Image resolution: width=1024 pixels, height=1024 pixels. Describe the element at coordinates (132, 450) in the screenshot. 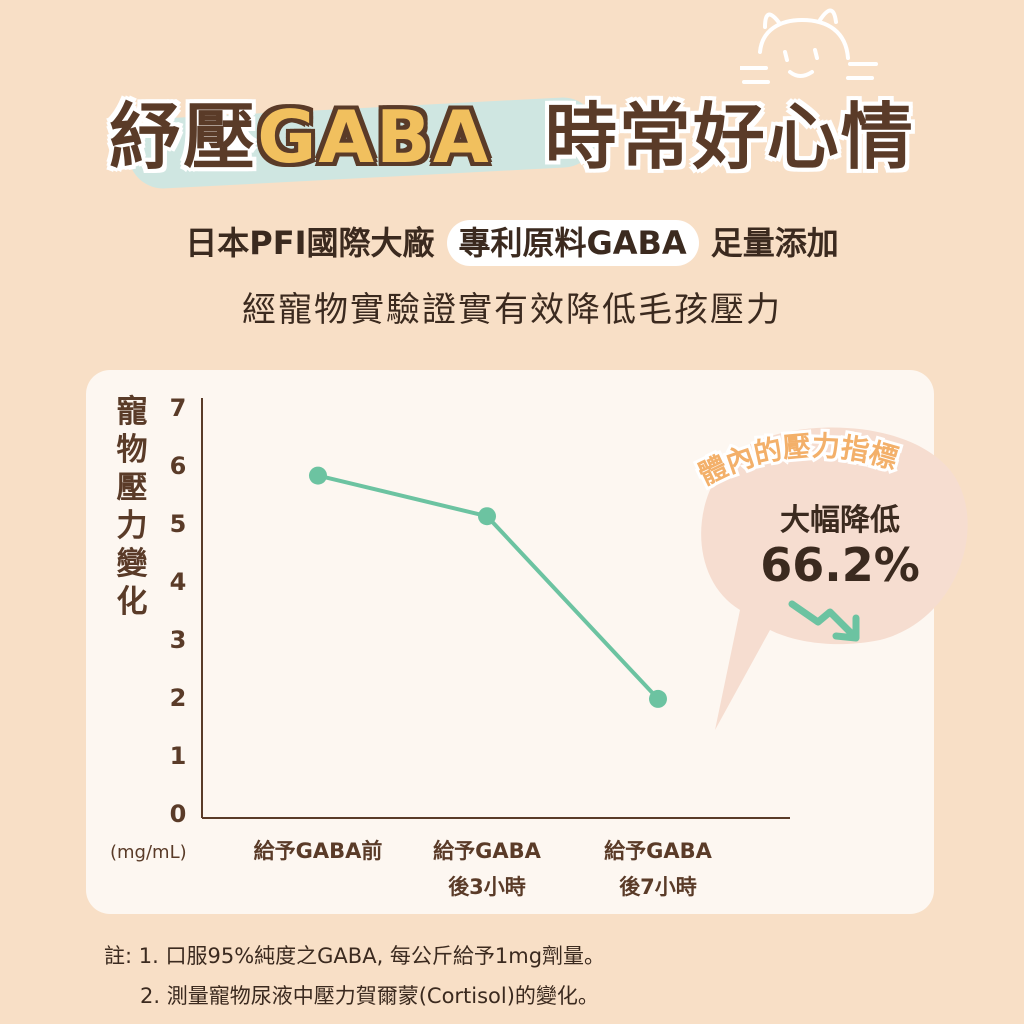

I see `y-axis-label-char: 物` at that location.